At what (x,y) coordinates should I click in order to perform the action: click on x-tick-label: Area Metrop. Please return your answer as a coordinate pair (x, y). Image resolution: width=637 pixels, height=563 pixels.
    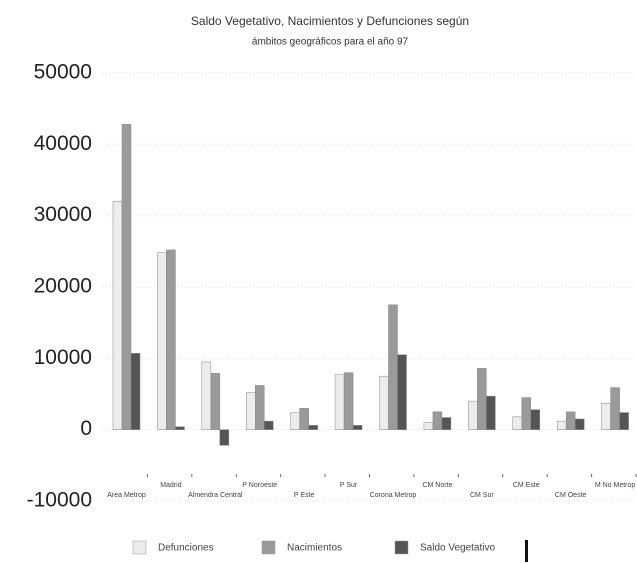
    Looking at the image, I should click on (126, 495).